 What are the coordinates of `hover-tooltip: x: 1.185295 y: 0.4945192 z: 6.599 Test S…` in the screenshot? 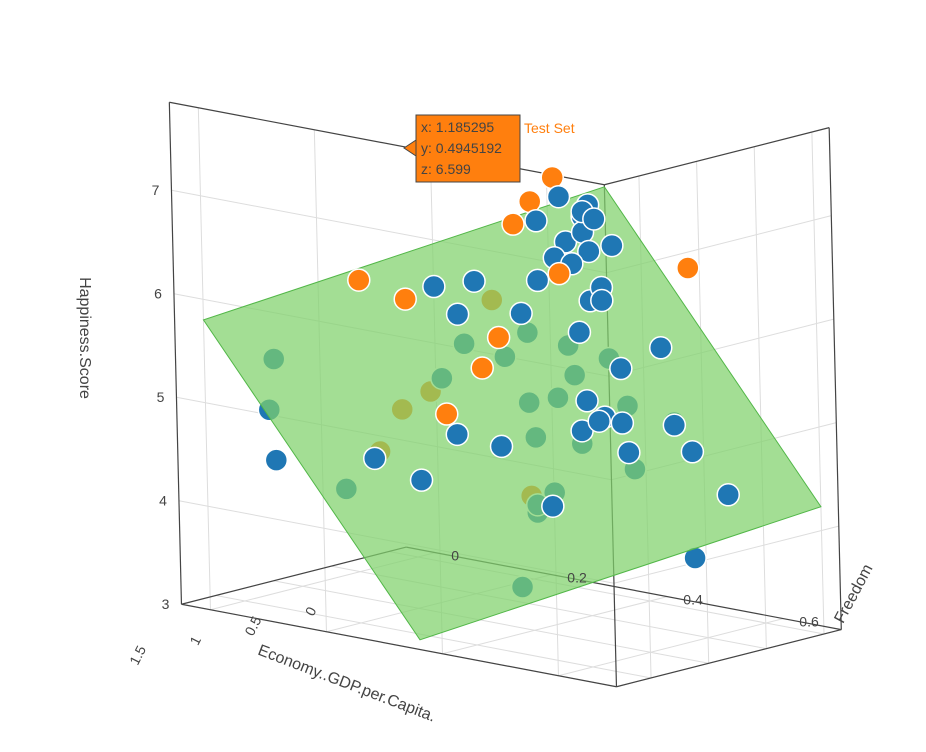 It's located at (489, 148).